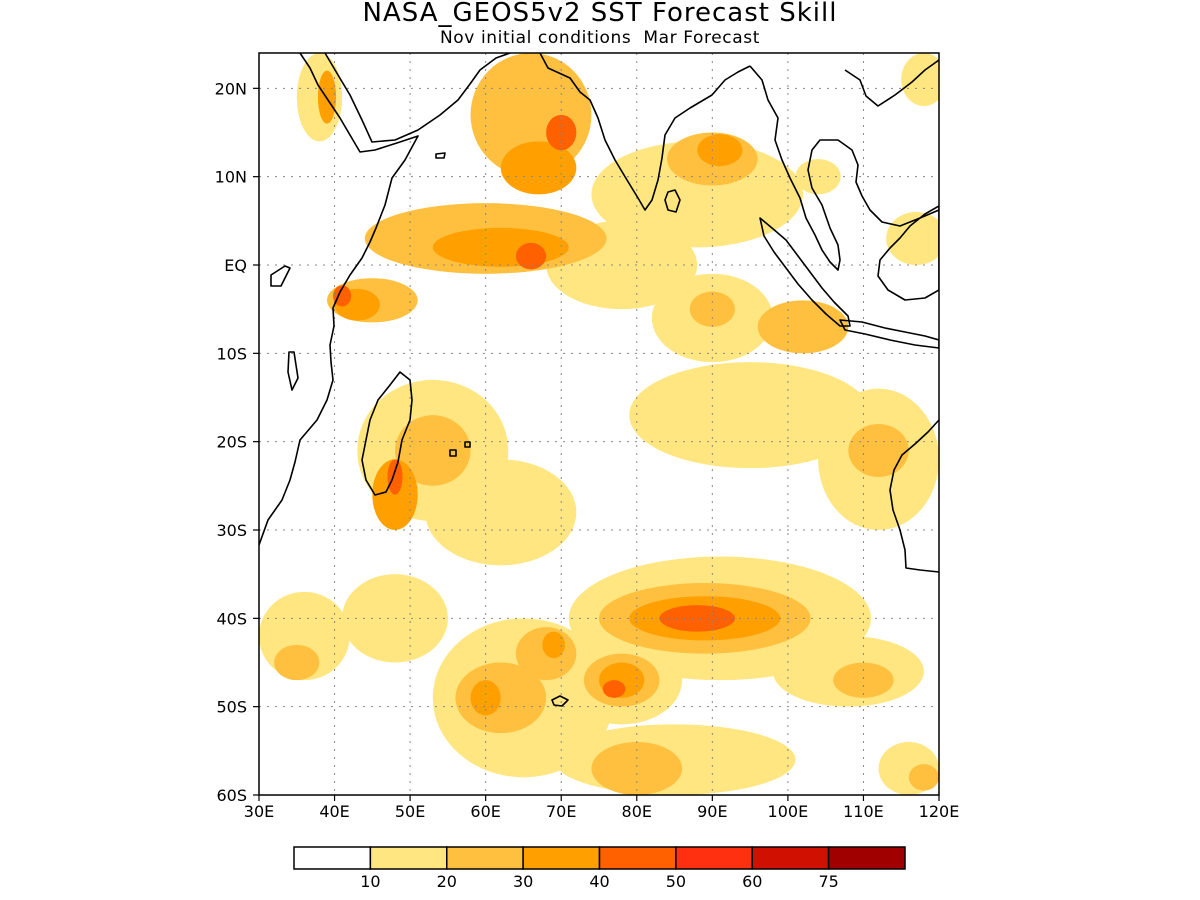  Describe the element at coordinates (231, 707) in the screenshot. I see `y-tick-label: 50S` at that location.